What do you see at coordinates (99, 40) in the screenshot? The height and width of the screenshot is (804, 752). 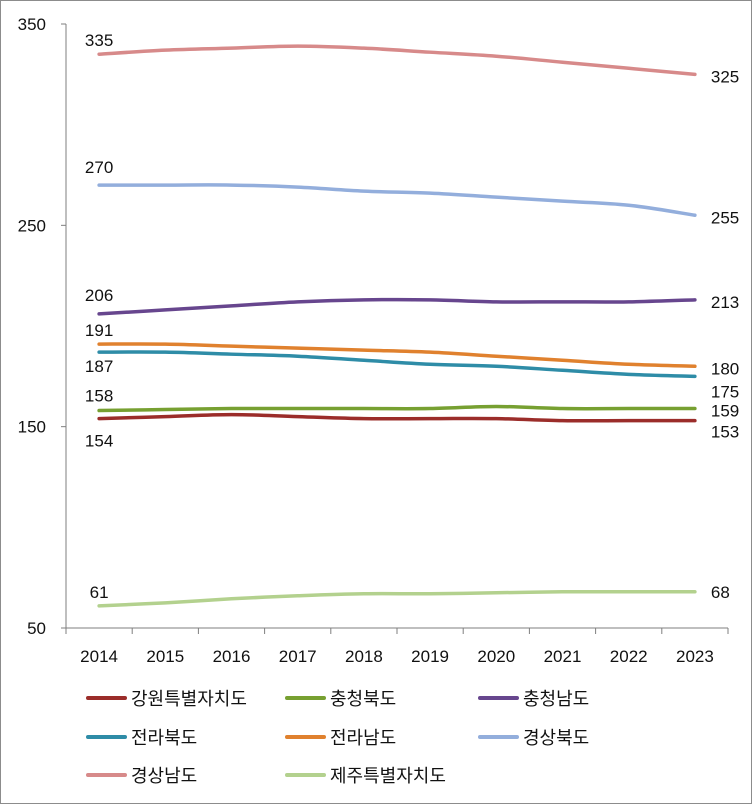 I see `data-label-first: 335` at bounding box center [99, 40].